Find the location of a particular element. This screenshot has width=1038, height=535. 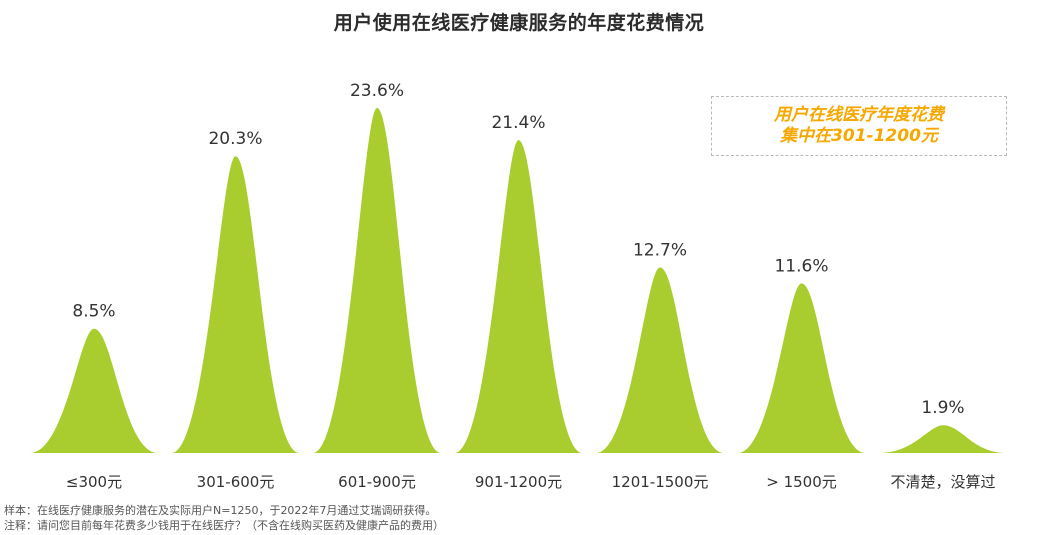

value-label-2: 23.6% is located at coordinates (377, 91).